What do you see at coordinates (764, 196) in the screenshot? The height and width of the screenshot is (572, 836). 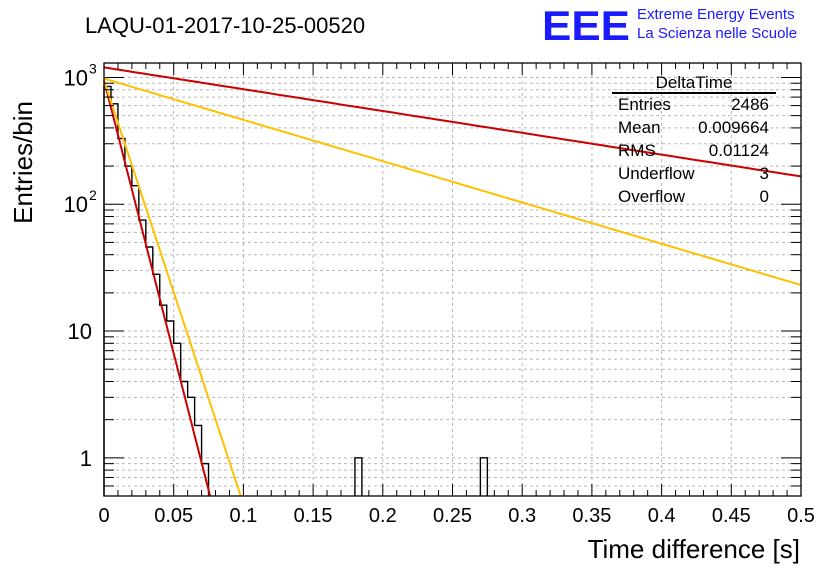 I see `stats-row-value: 0` at bounding box center [764, 196].